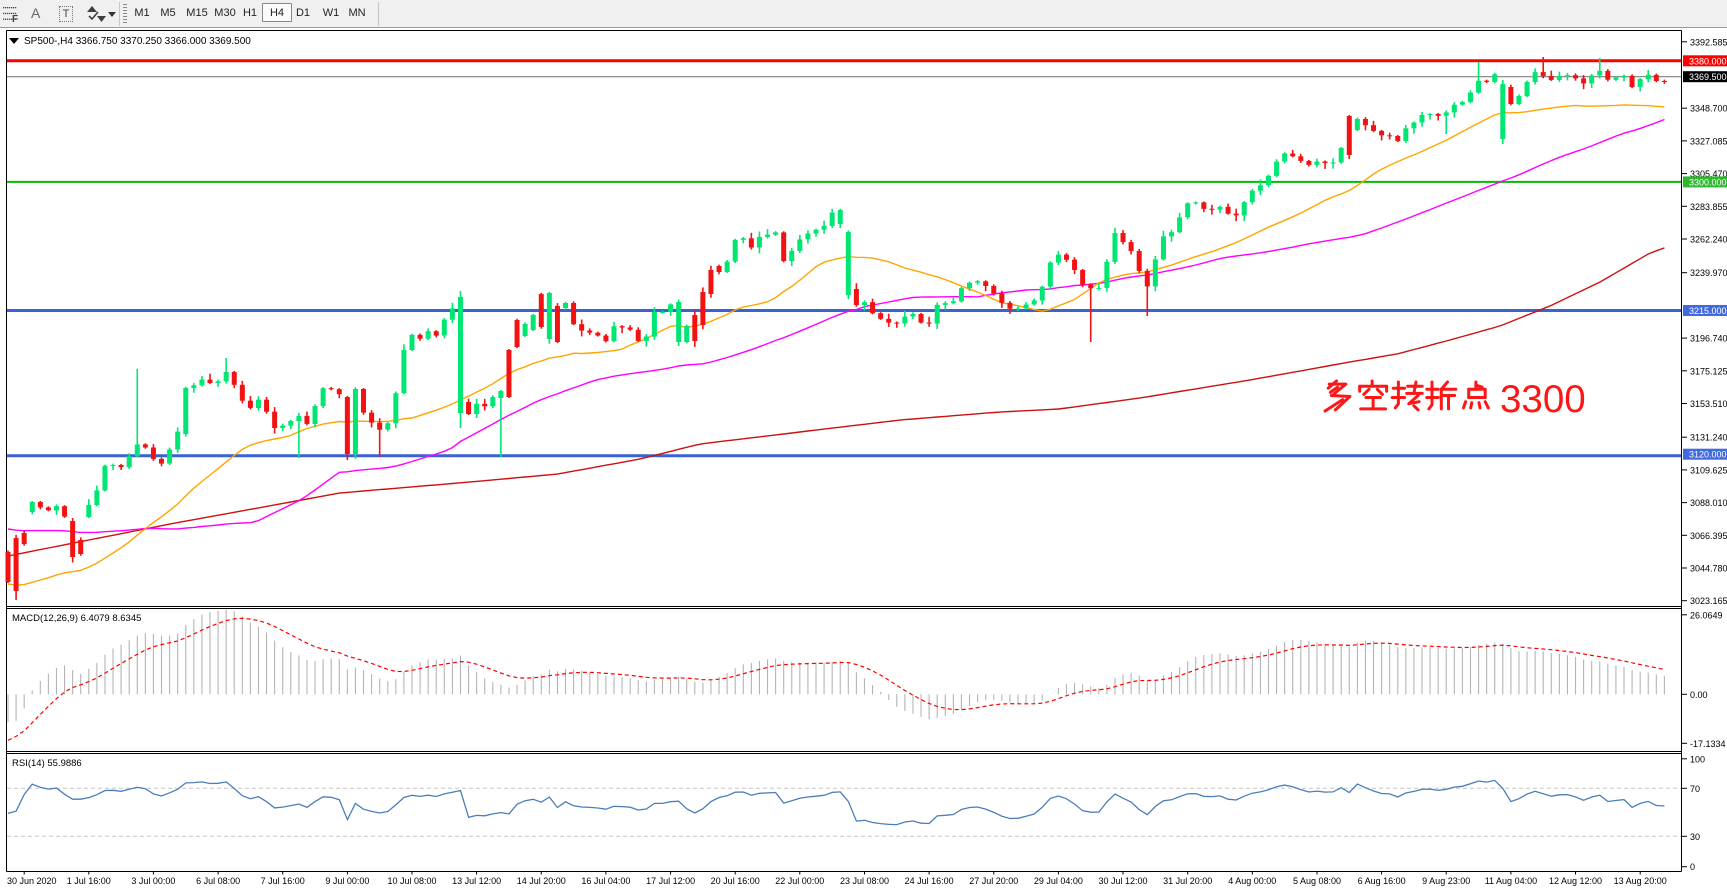 The image size is (1727, 893). What do you see at coordinates (541, 881) in the screenshot?
I see `svg-text: 14 Jul 20:00` at bounding box center [541, 881].